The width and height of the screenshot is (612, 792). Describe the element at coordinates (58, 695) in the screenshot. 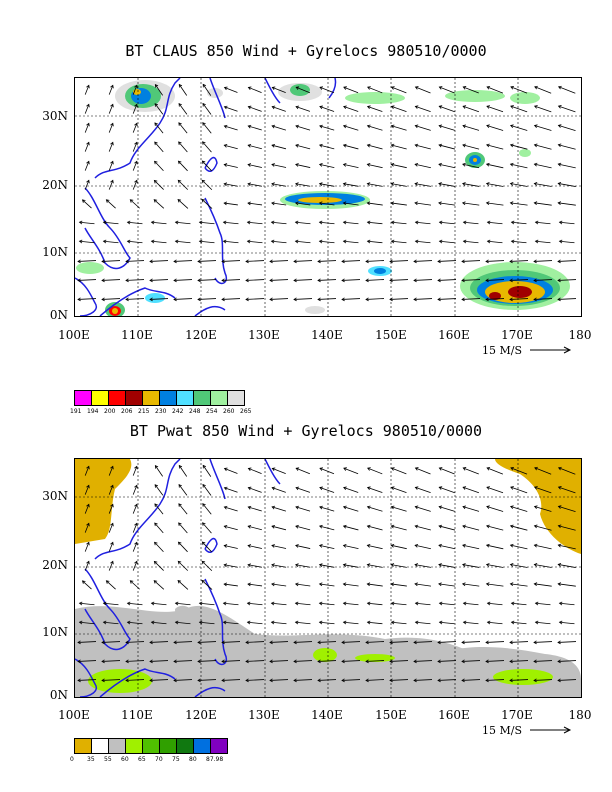

I see `p2-ylabel-0n: 0N` at that location.